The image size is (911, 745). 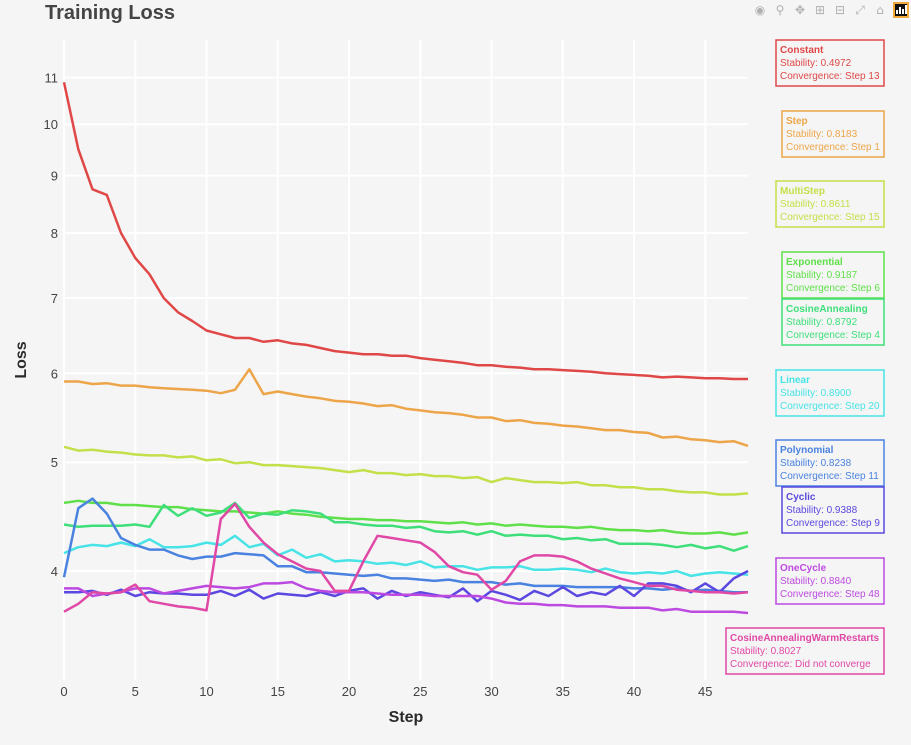 What do you see at coordinates (406, 470) in the screenshot?
I see `series-line-multistep` at bounding box center [406, 470].